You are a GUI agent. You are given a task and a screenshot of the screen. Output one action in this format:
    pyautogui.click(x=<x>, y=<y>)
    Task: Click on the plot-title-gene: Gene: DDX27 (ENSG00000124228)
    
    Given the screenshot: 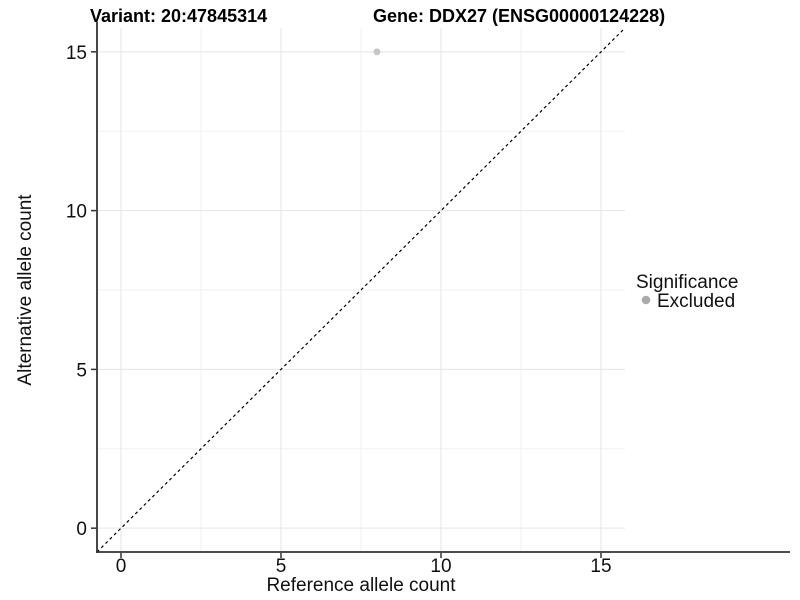 What is the action you would take?
    pyautogui.click(x=519, y=16)
    